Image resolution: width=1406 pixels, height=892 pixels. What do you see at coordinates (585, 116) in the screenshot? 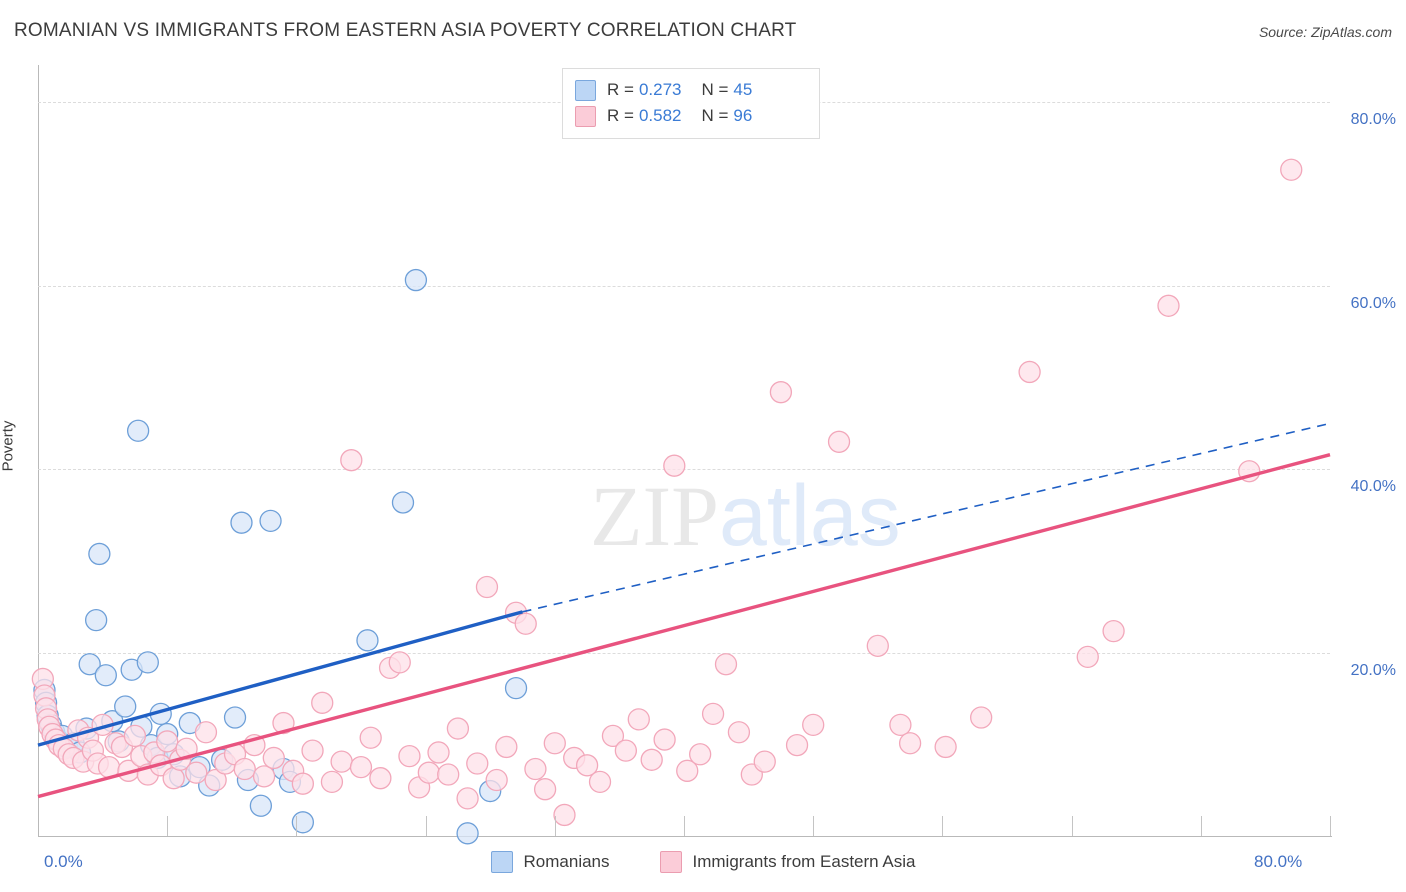
I see `swatch-pink-icon` at bounding box center [585, 116].